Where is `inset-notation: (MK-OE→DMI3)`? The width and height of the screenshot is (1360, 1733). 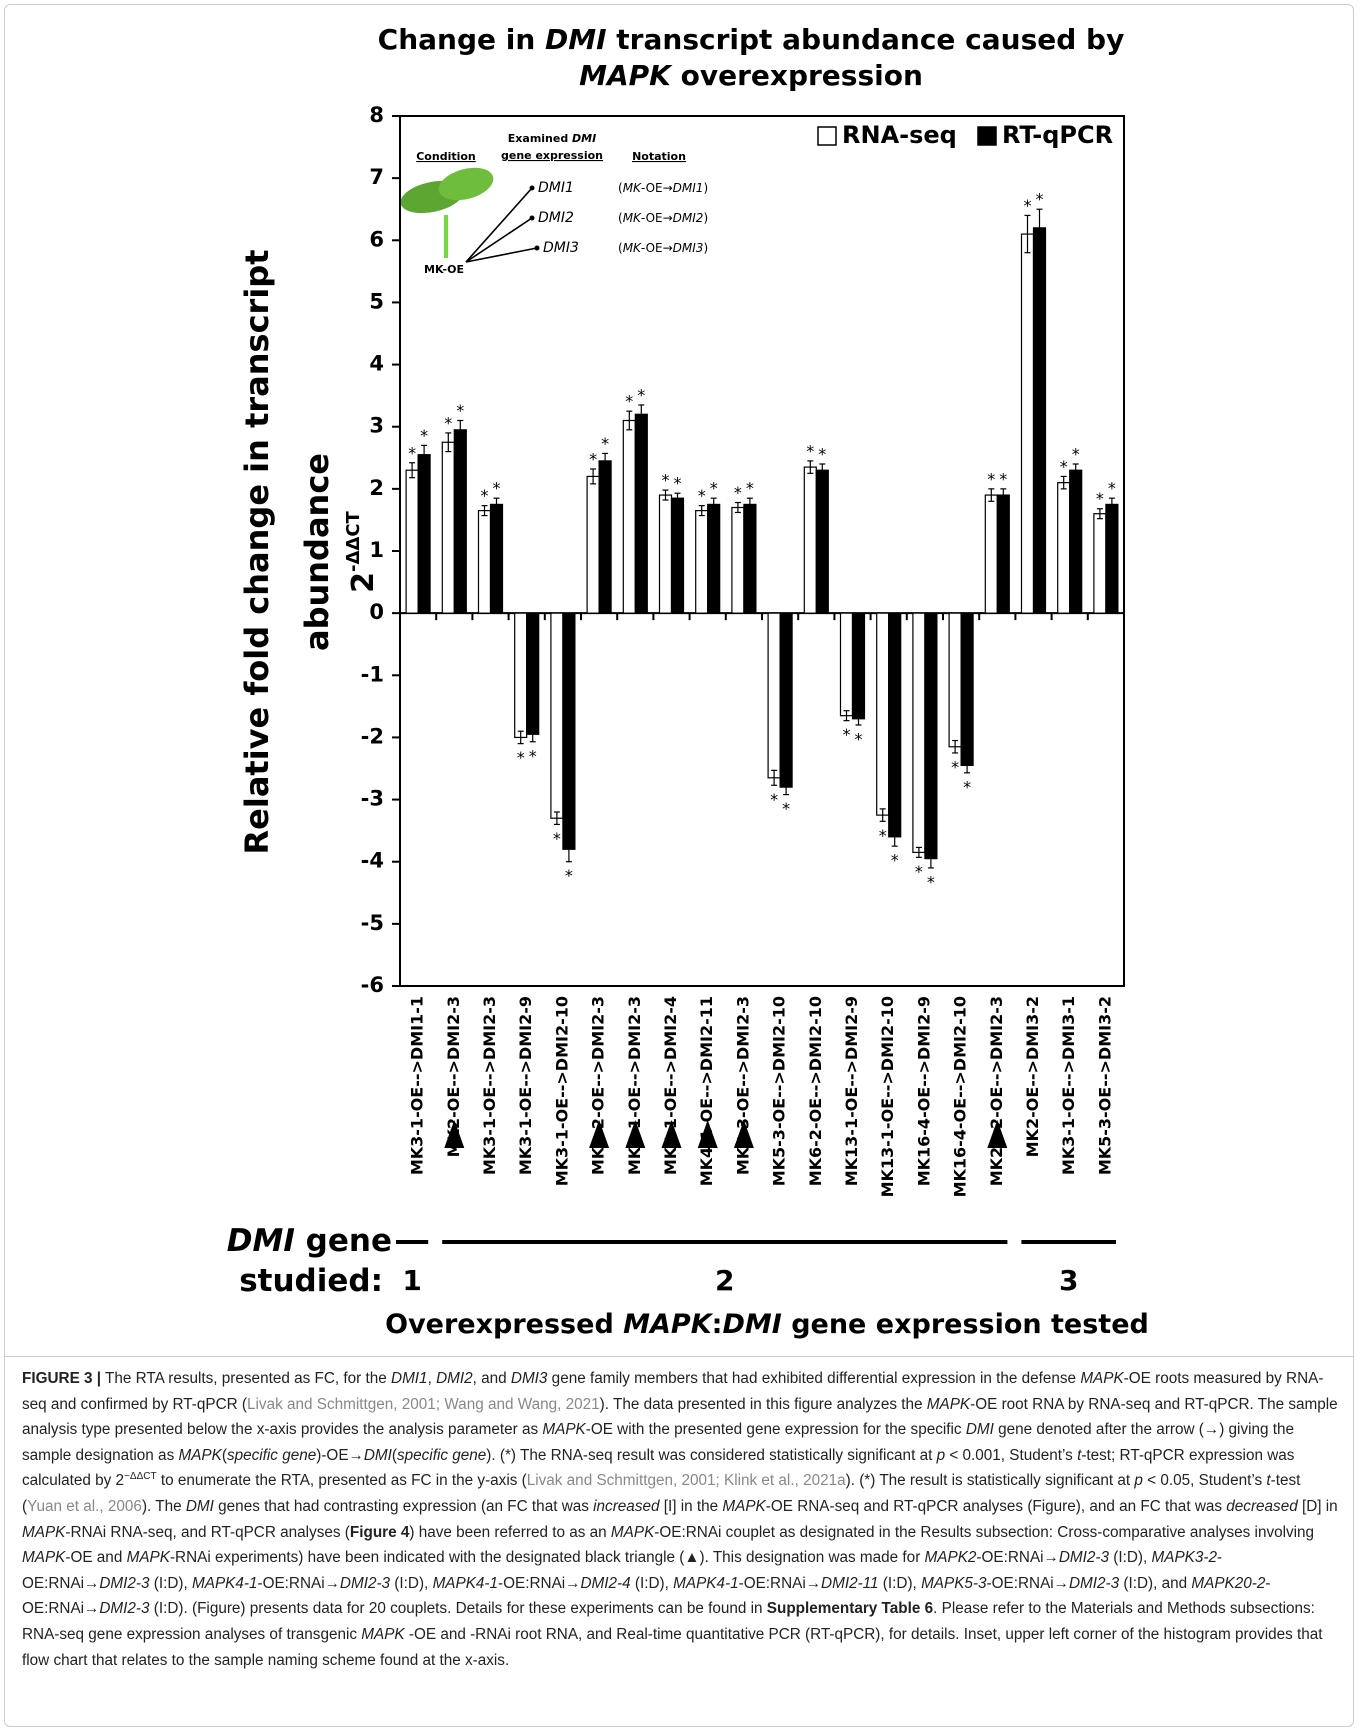 inset-notation: (MK-OE→DMI3) is located at coordinates (663, 248).